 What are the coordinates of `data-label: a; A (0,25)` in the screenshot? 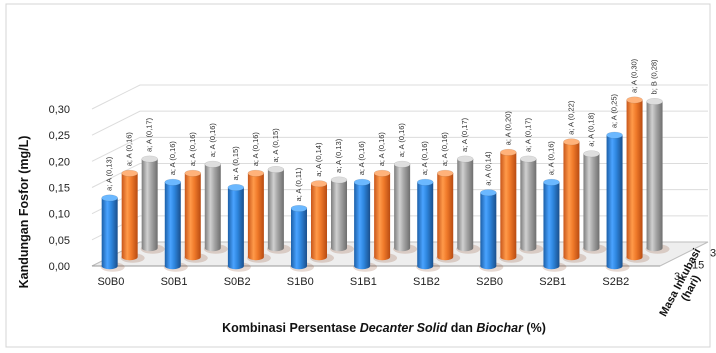 It's located at (614, 110).